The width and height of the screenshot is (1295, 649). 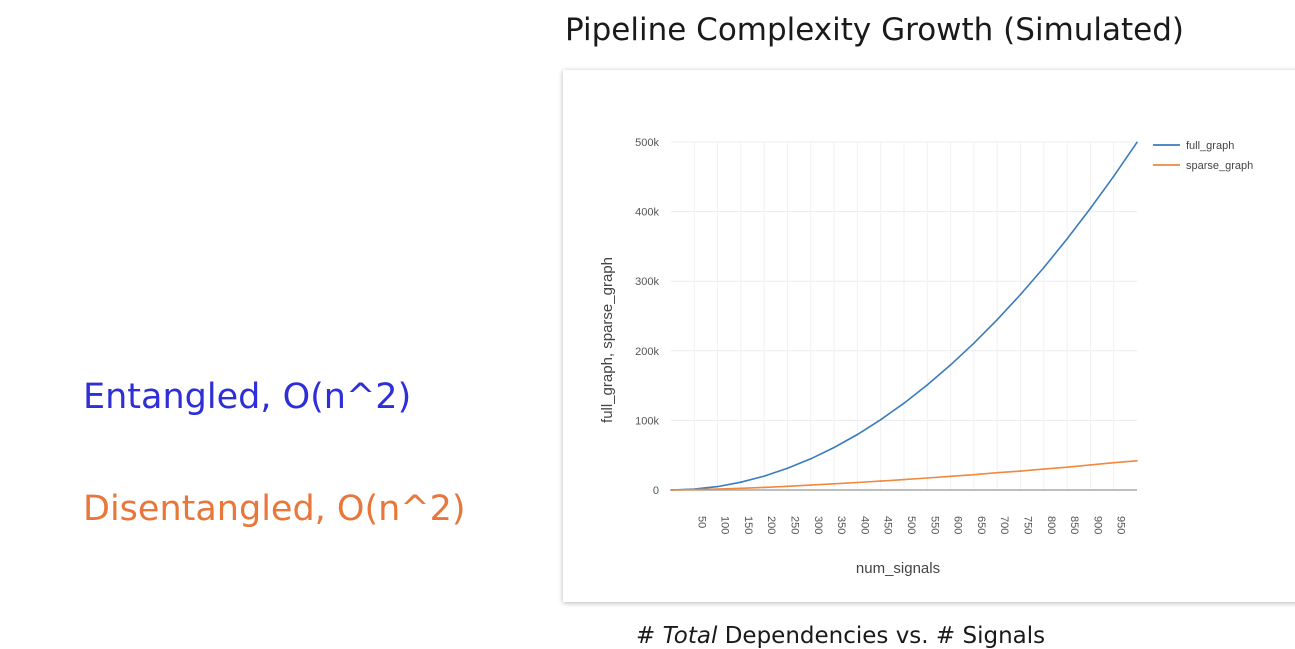 What do you see at coordinates (647, 143) in the screenshot?
I see `y-tick-label: 500k` at bounding box center [647, 143].